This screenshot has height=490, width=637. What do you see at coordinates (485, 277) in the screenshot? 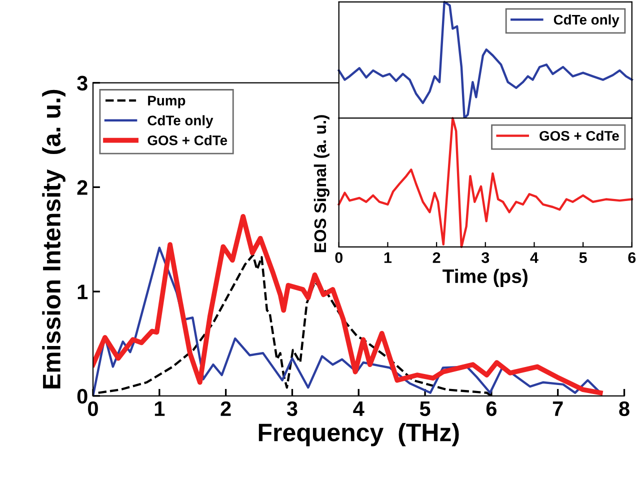
I see `x-axis-title: Time (ps)` at bounding box center [485, 277].